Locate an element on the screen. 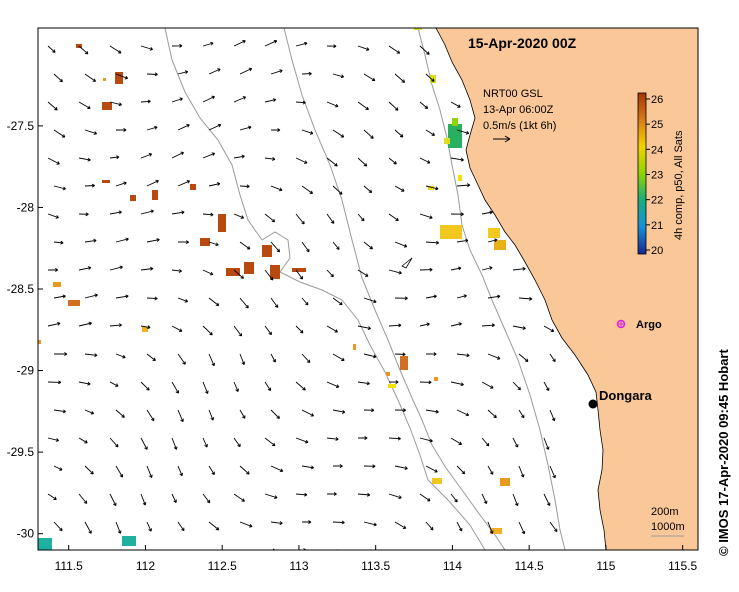 The width and height of the screenshot is (739, 592). x-tick-label: 115 is located at coordinates (605, 566).